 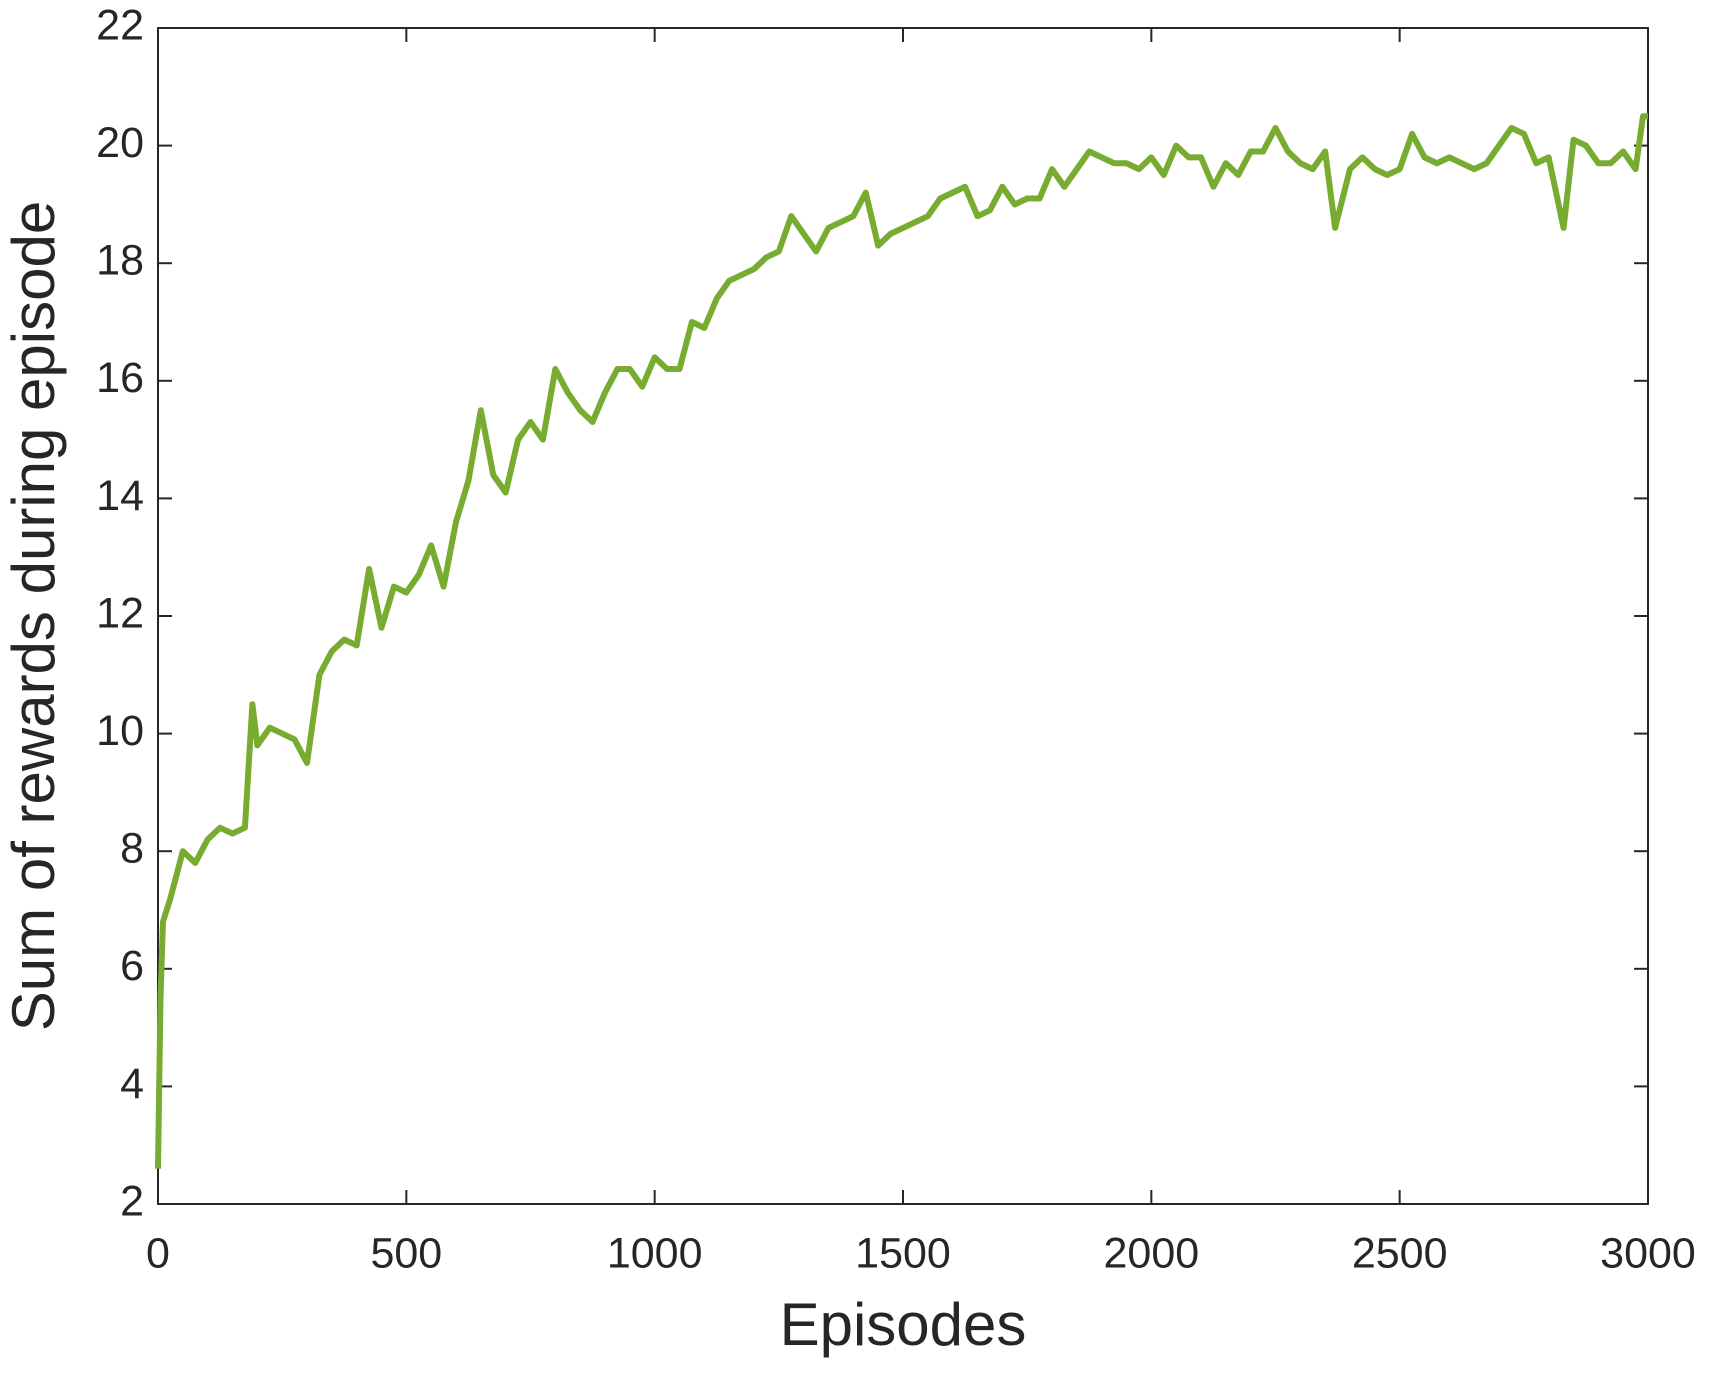 What do you see at coordinates (120, 25) in the screenshot?
I see `y-tick-label: 22` at bounding box center [120, 25].